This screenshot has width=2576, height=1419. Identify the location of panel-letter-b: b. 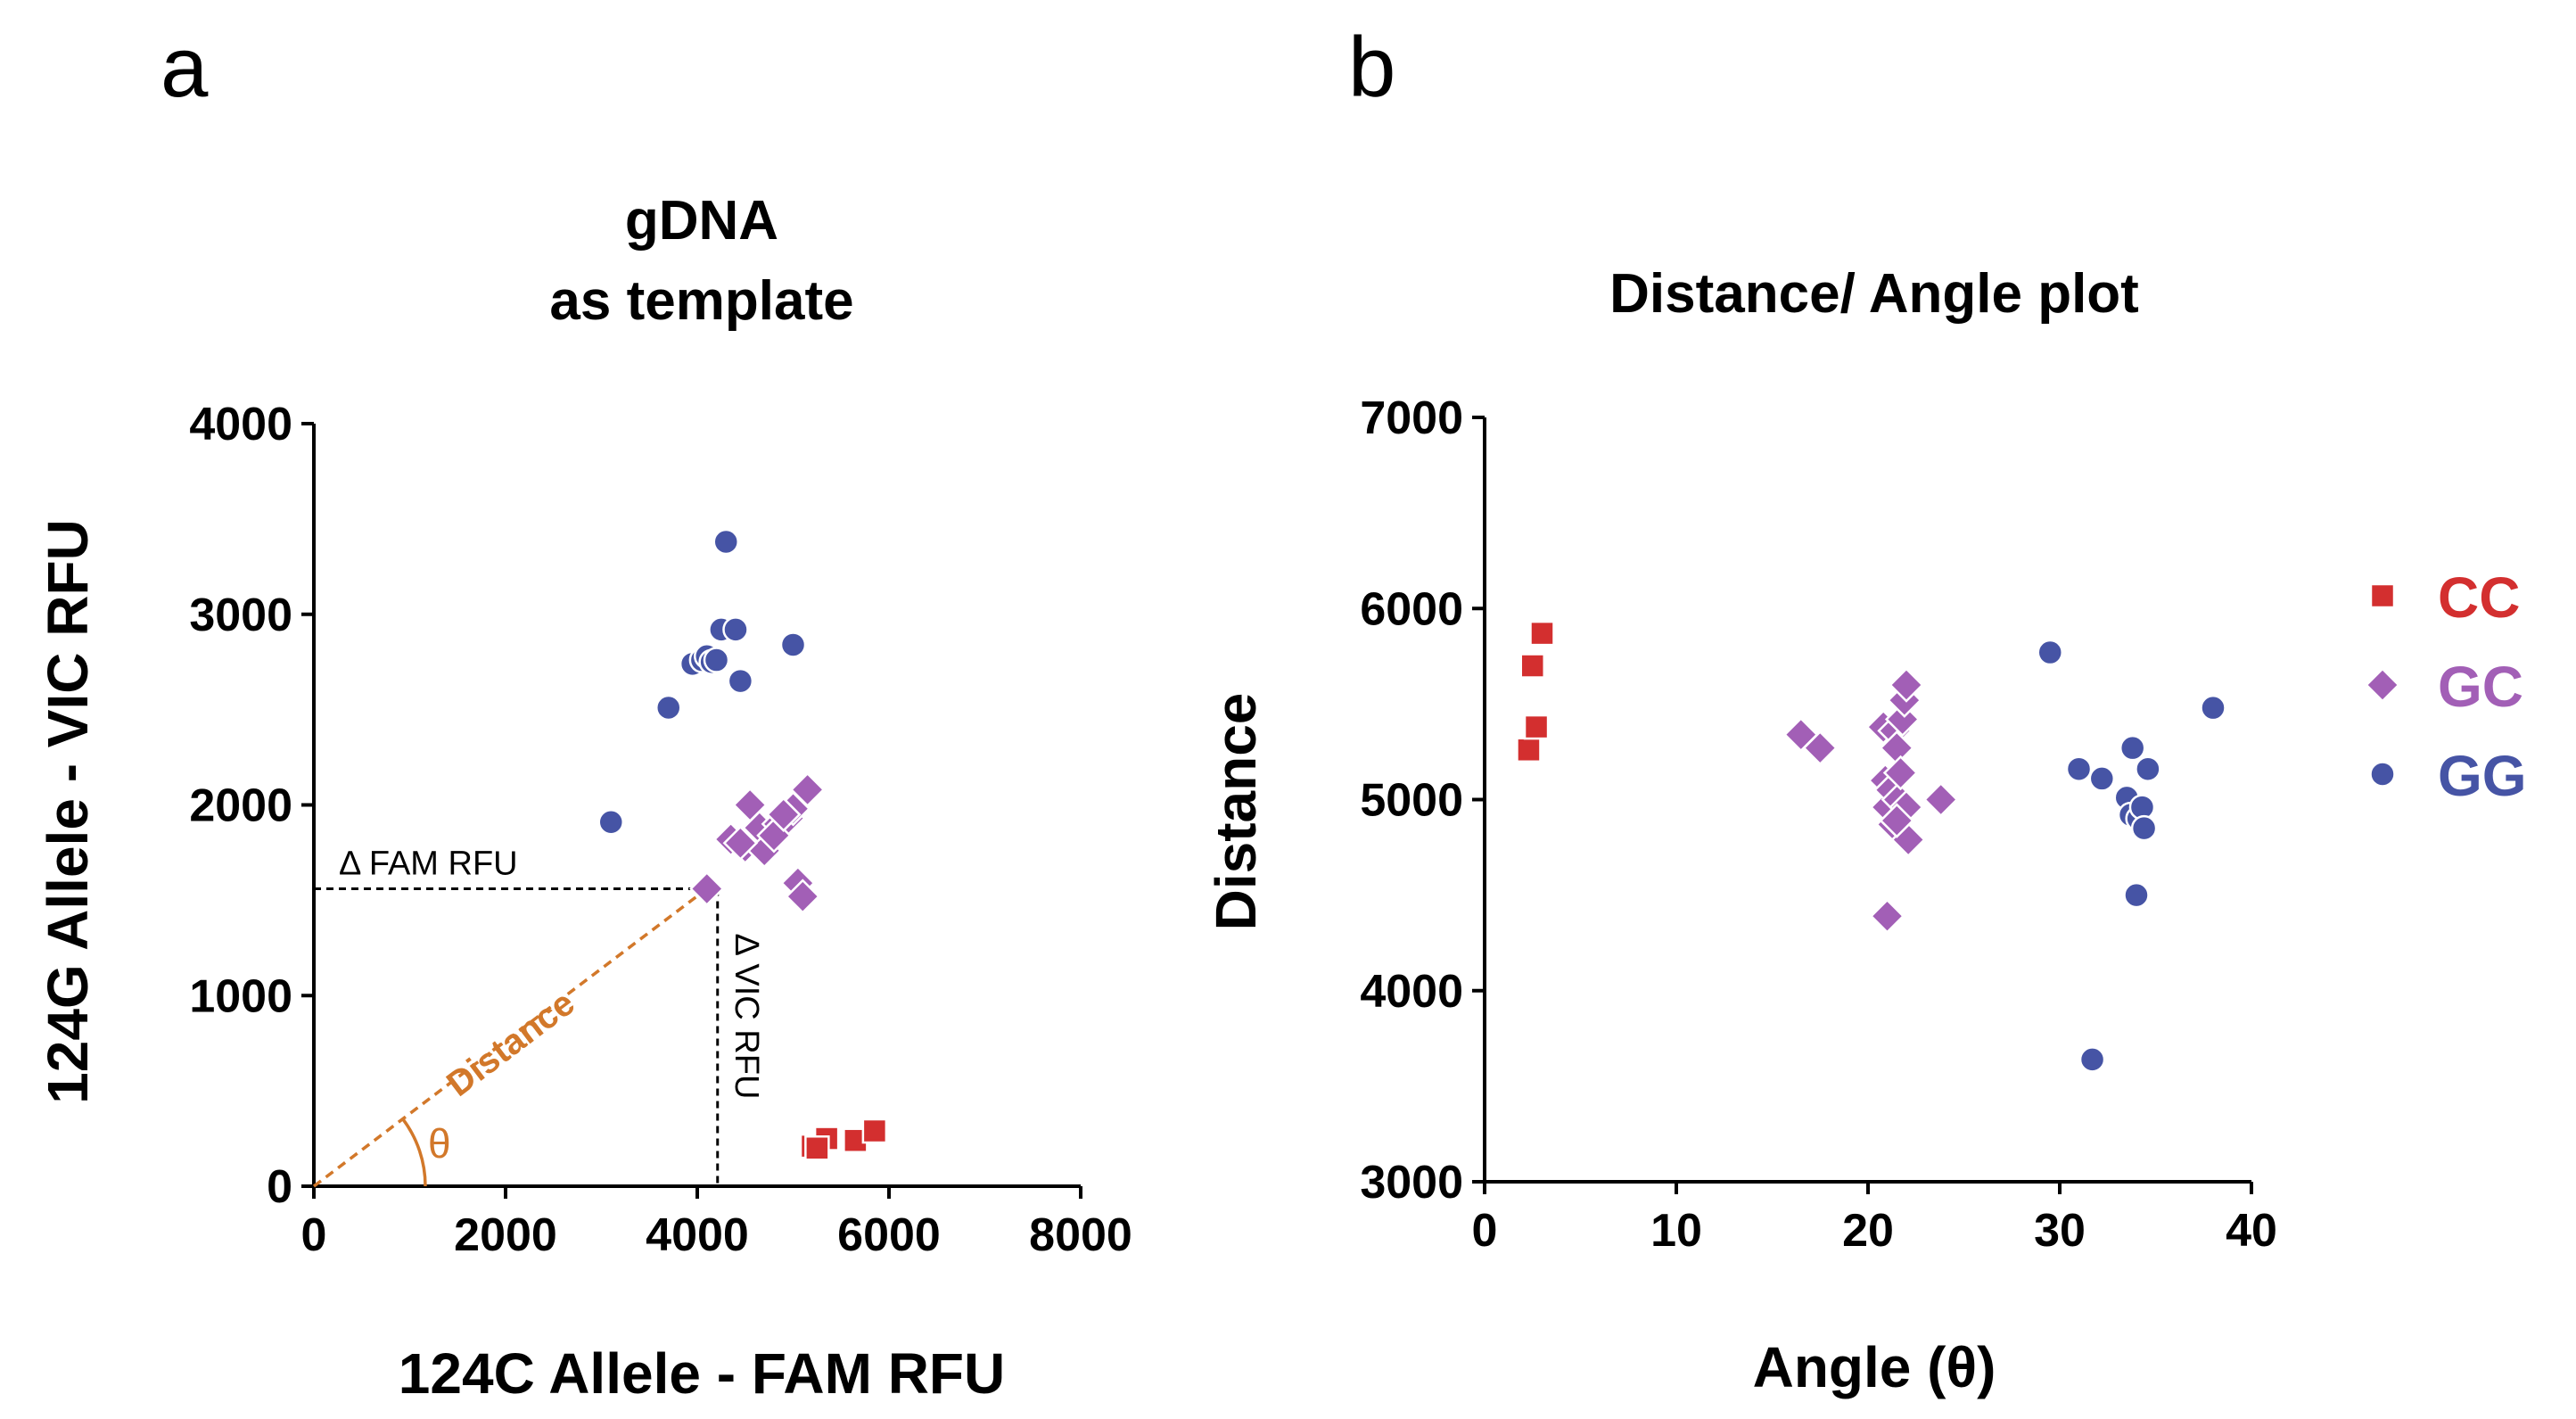
(1371, 67).